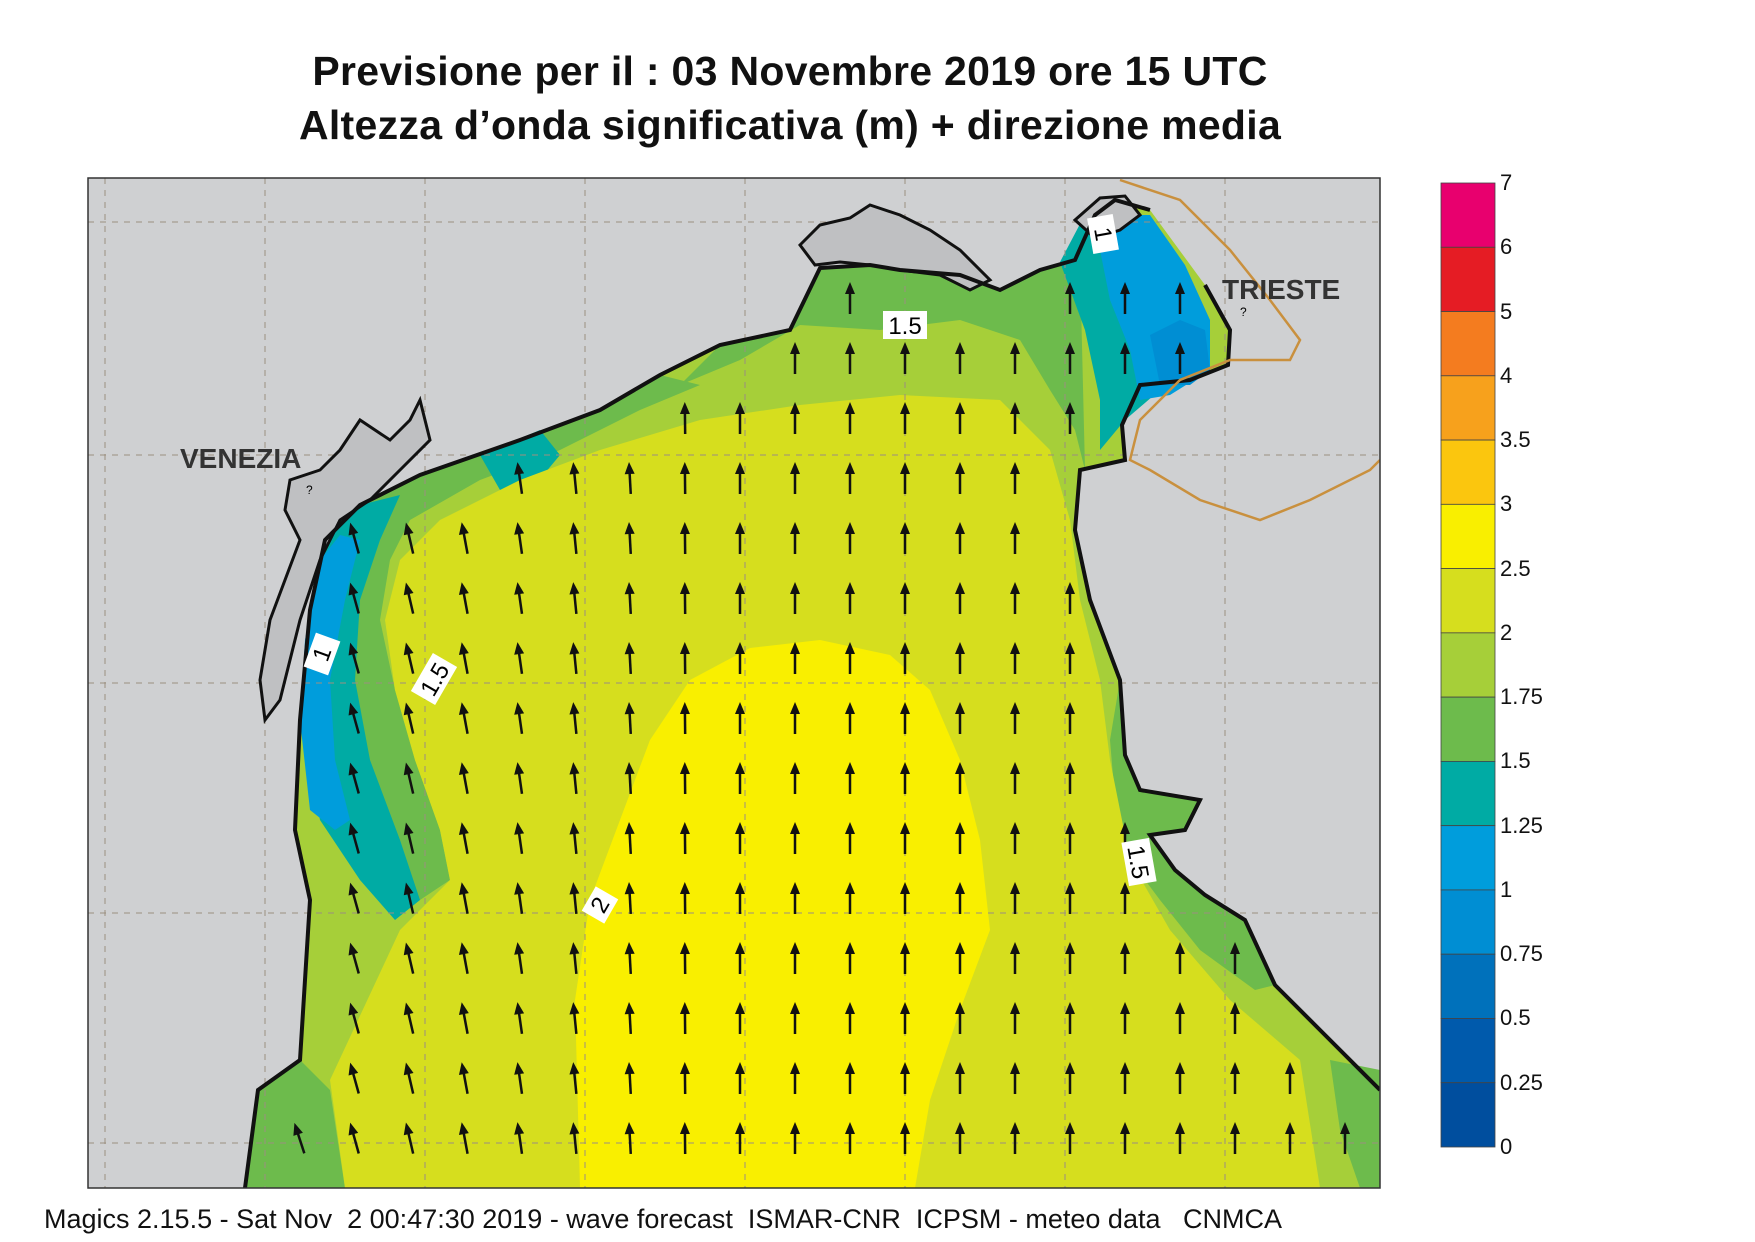 The height and width of the screenshot is (1242, 1755). Describe the element at coordinates (1468, 665) in the screenshot. I see `colorbar` at that location.